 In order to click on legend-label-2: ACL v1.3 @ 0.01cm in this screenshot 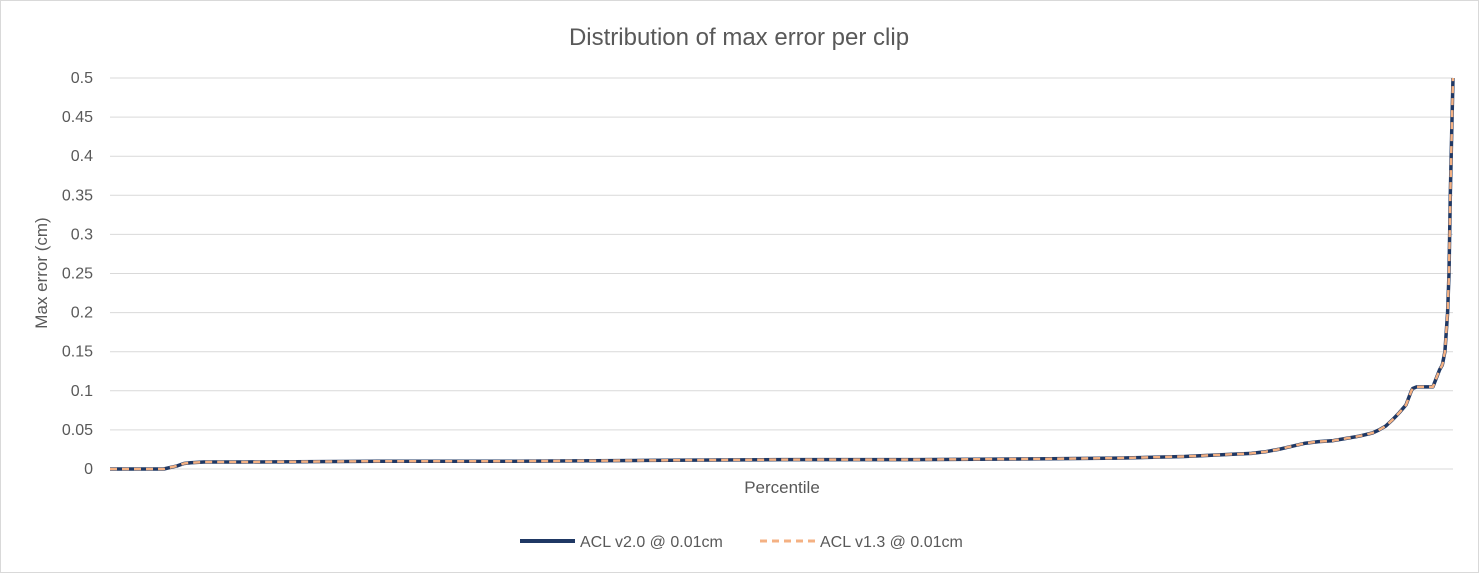, I will do `click(891, 542)`.